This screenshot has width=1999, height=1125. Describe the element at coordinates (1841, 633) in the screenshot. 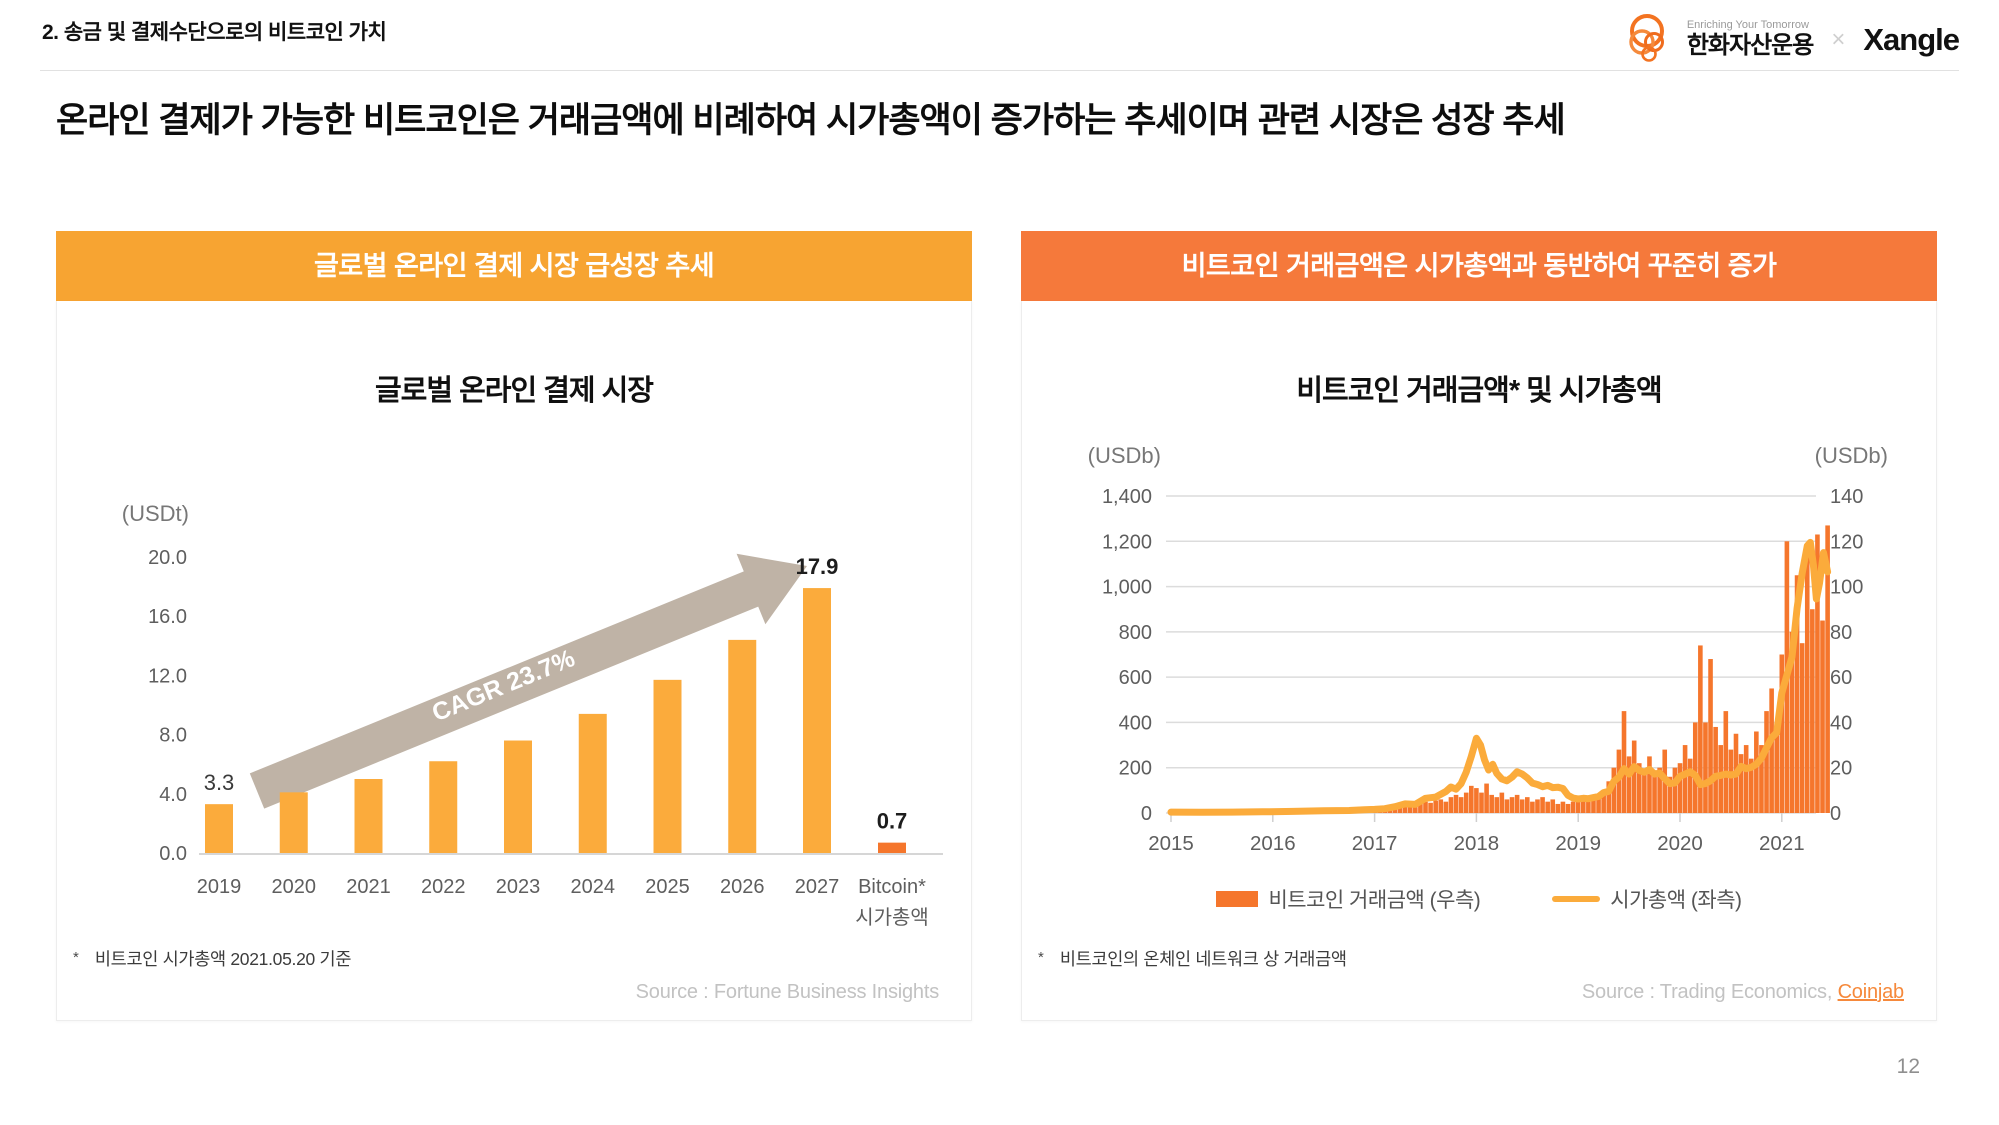

I see `svg-text: 80` at that location.